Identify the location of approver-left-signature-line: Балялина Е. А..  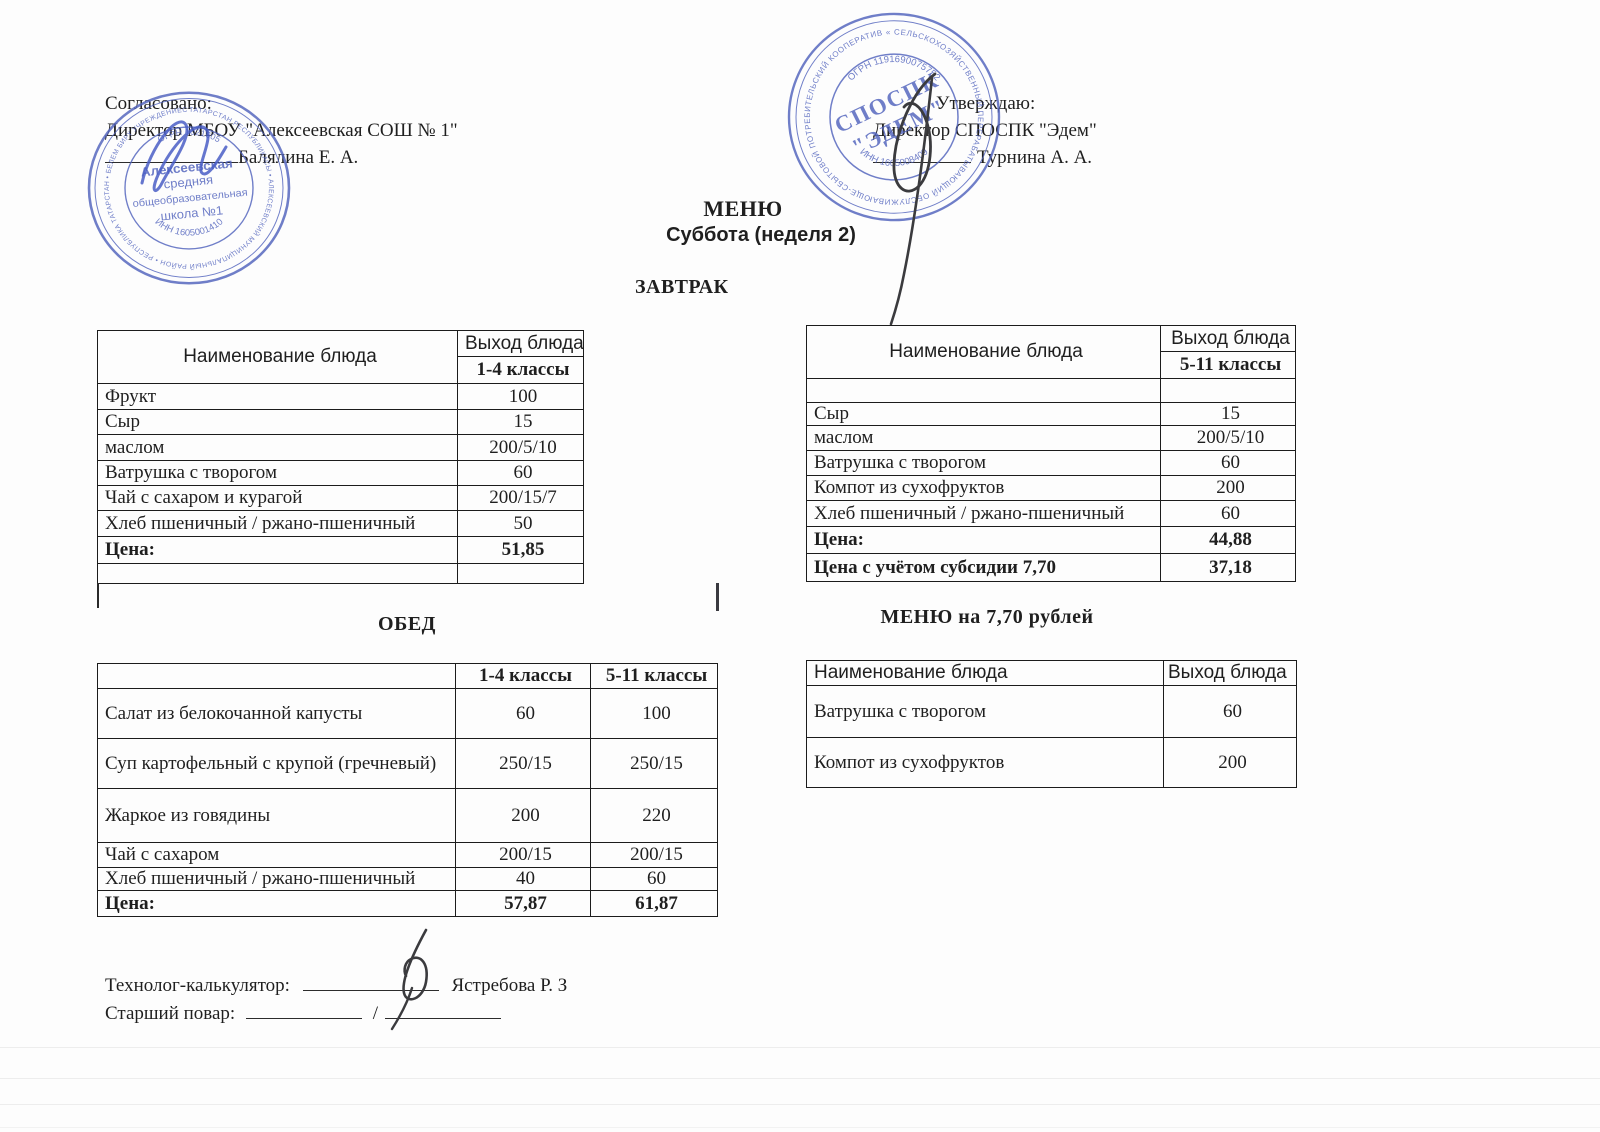
(281, 157).